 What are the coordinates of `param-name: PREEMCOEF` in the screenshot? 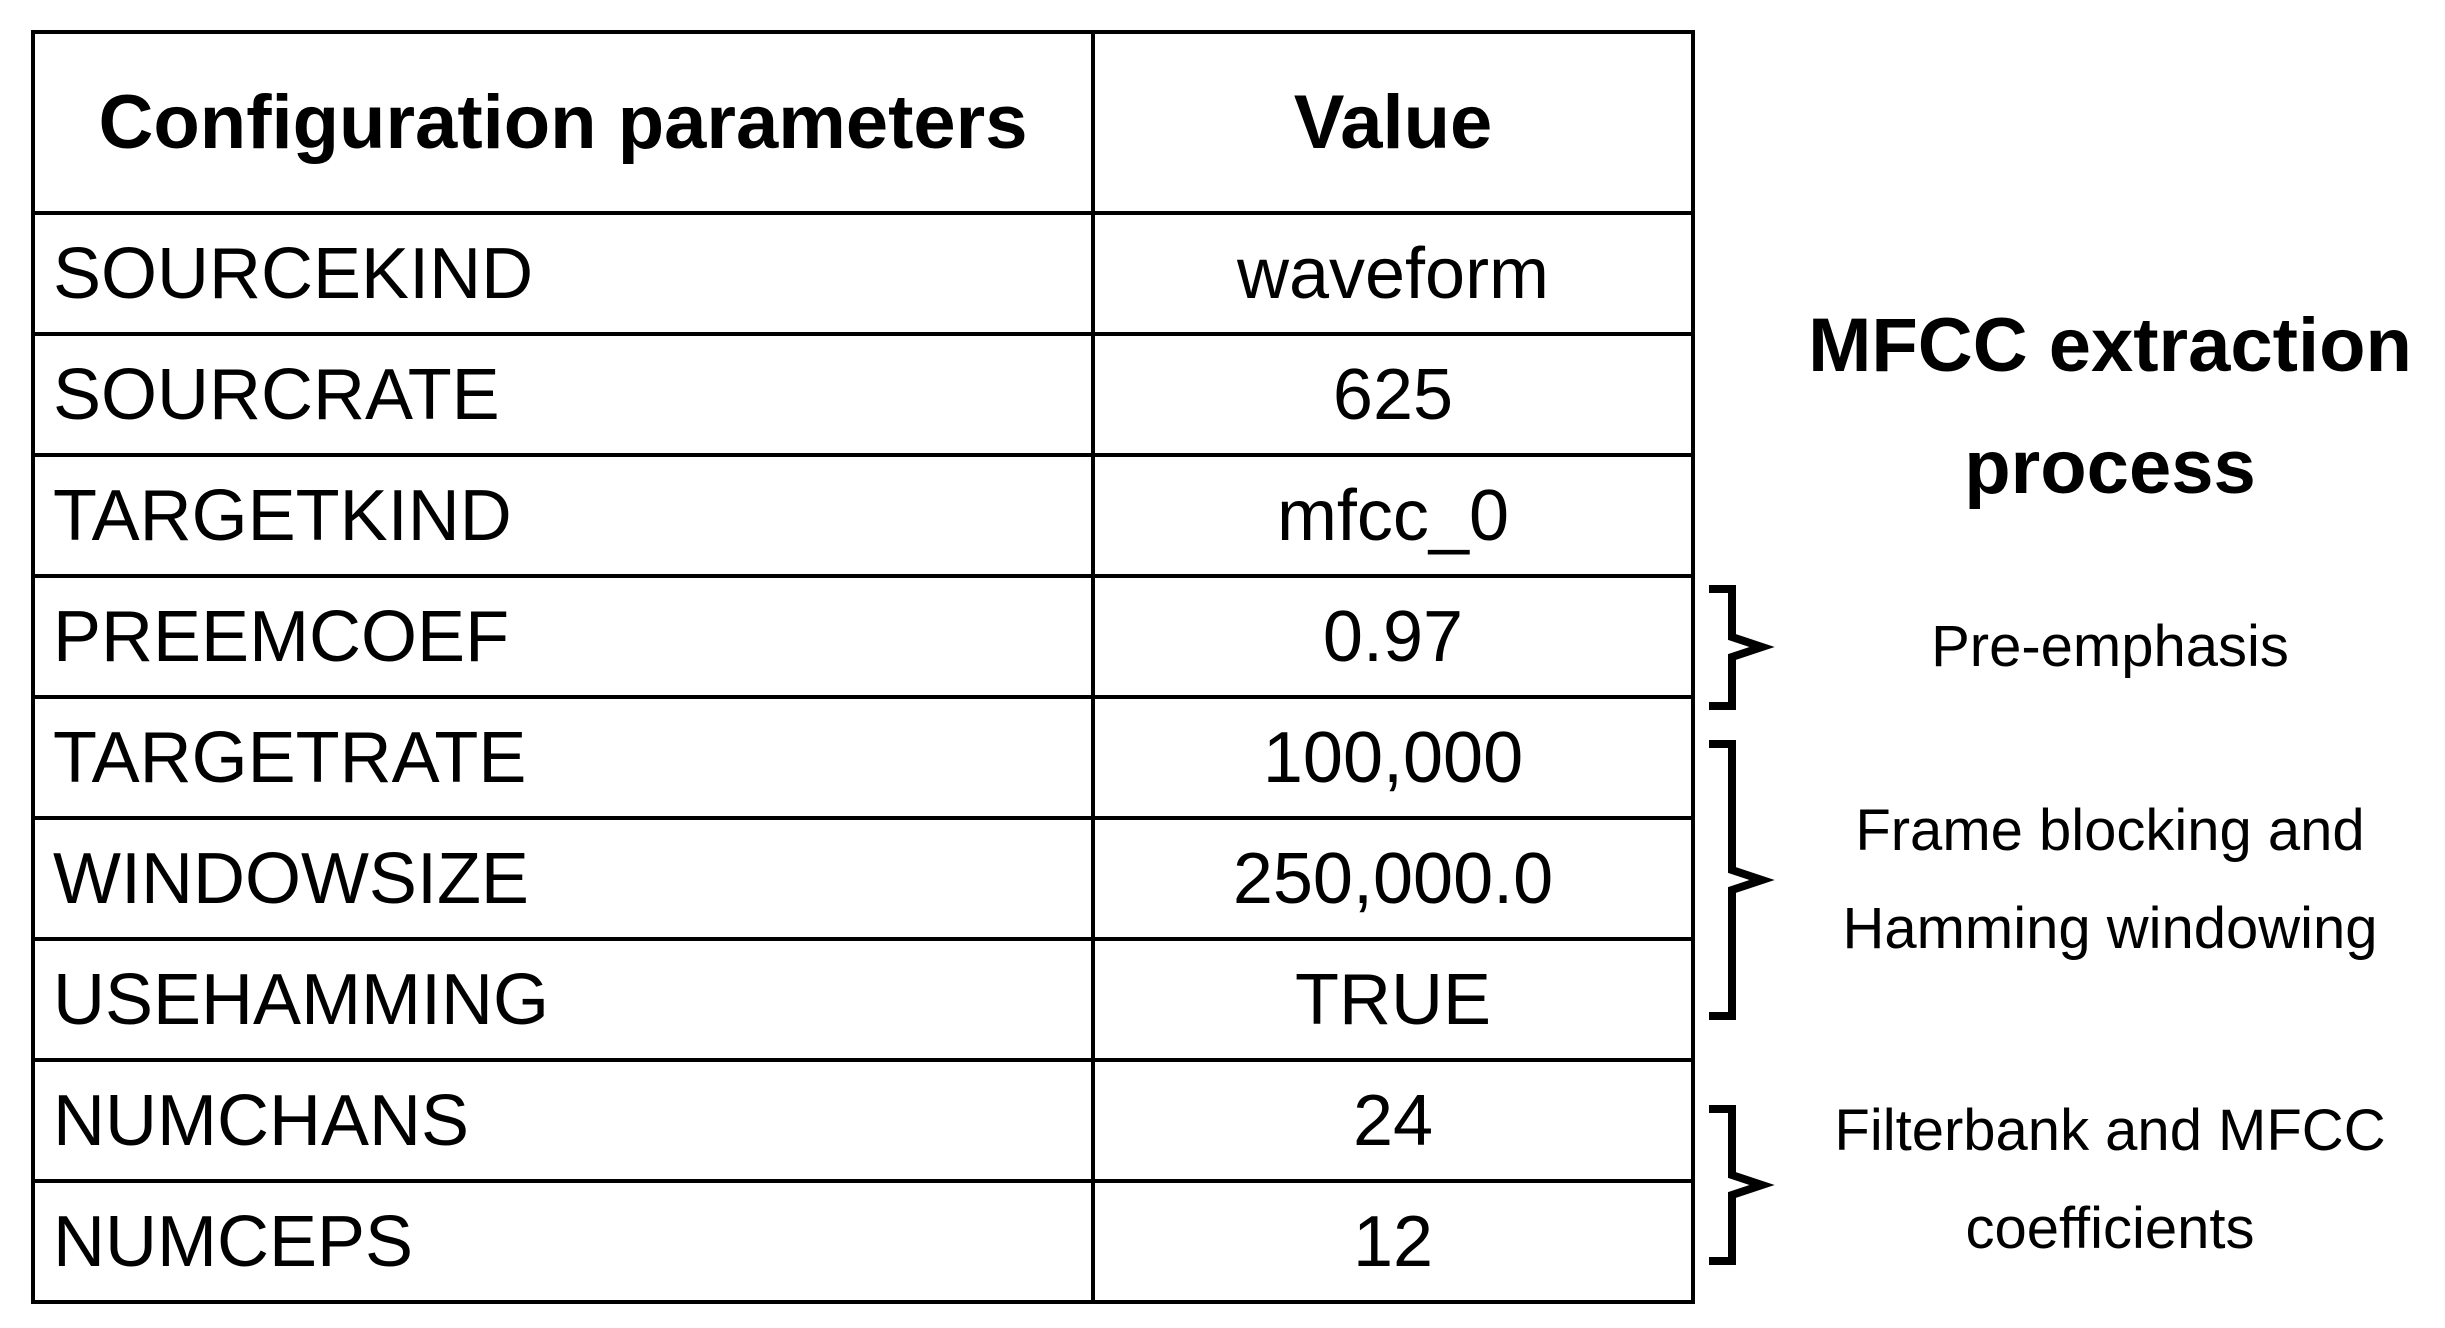 It's located at (563, 636).